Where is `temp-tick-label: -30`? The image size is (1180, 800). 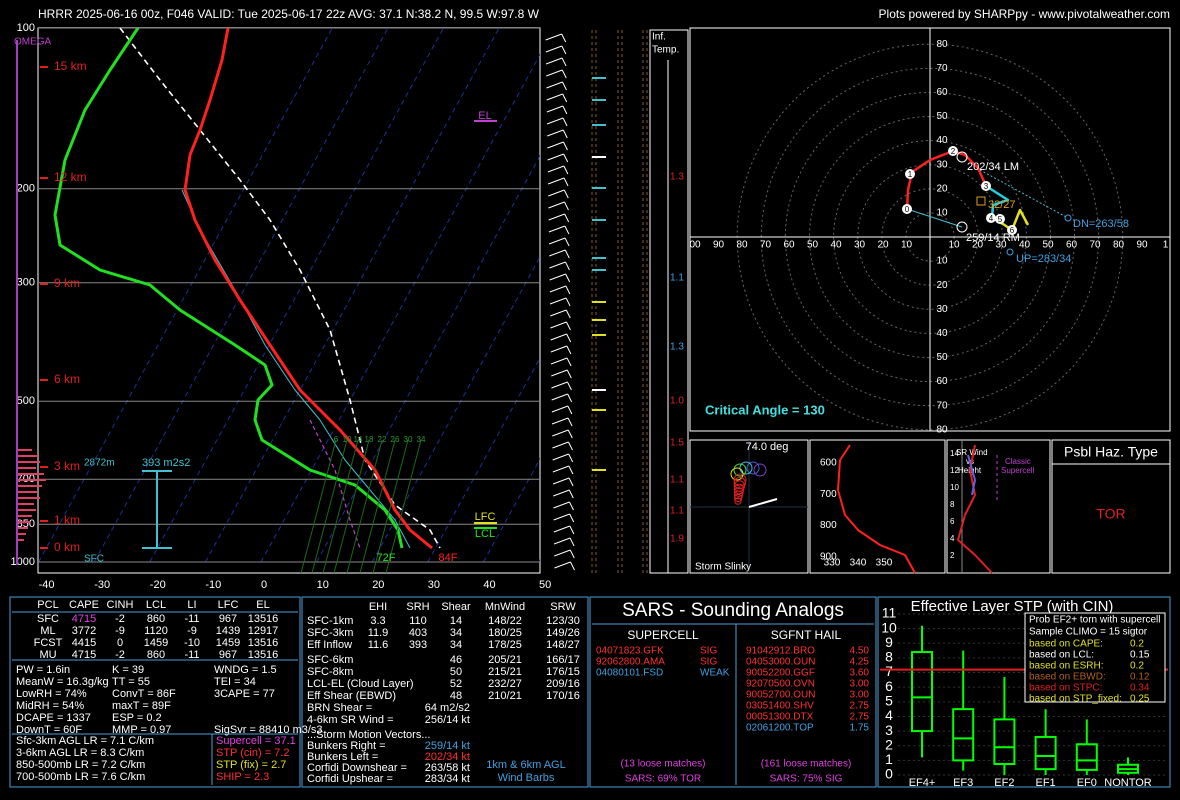
temp-tick-label: -30 is located at coordinates (102, 585).